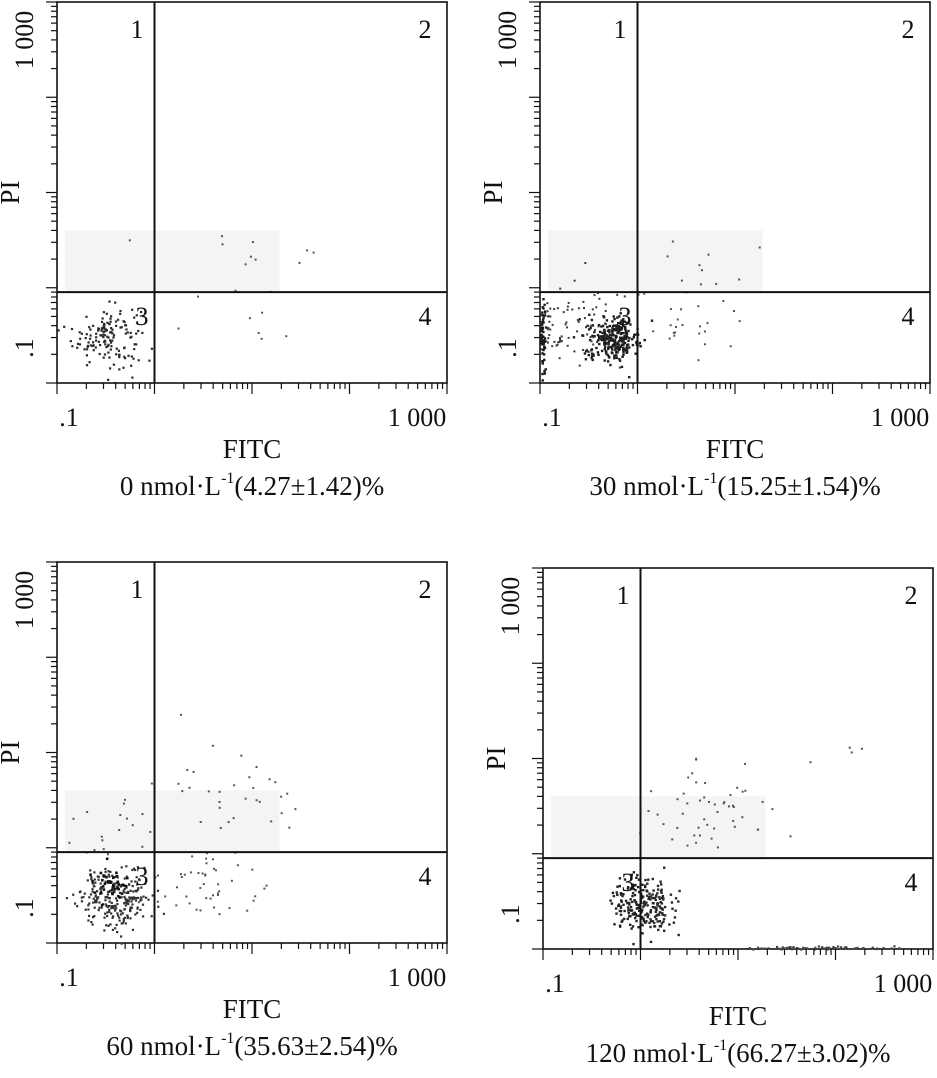 The height and width of the screenshot is (1078, 937). I want to click on quadrant-label-1: 1, so click(620, 29).